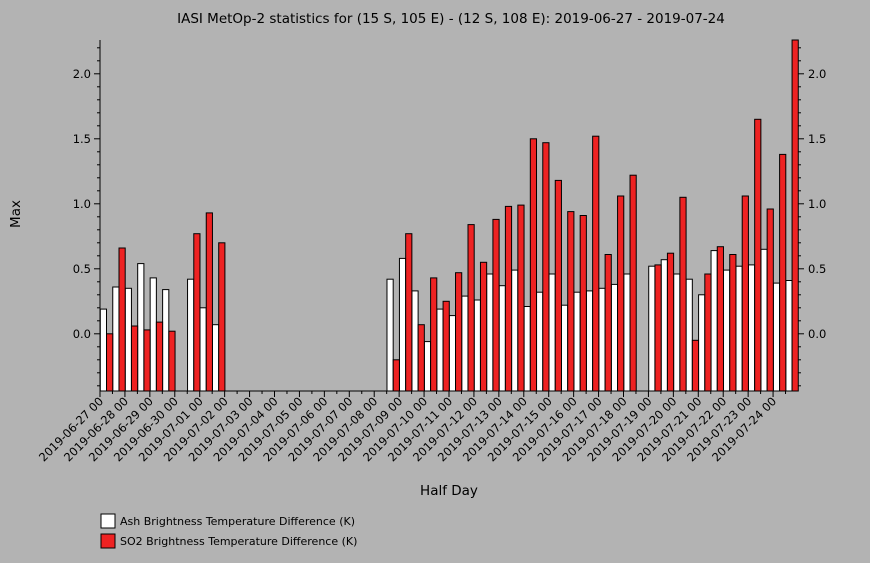 The height and width of the screenshot is (563, 870). What do you see at coordinates (449, 491) in the screenshot?
I see `x-axis-label: Half Day` at bounding box center [449, 491].